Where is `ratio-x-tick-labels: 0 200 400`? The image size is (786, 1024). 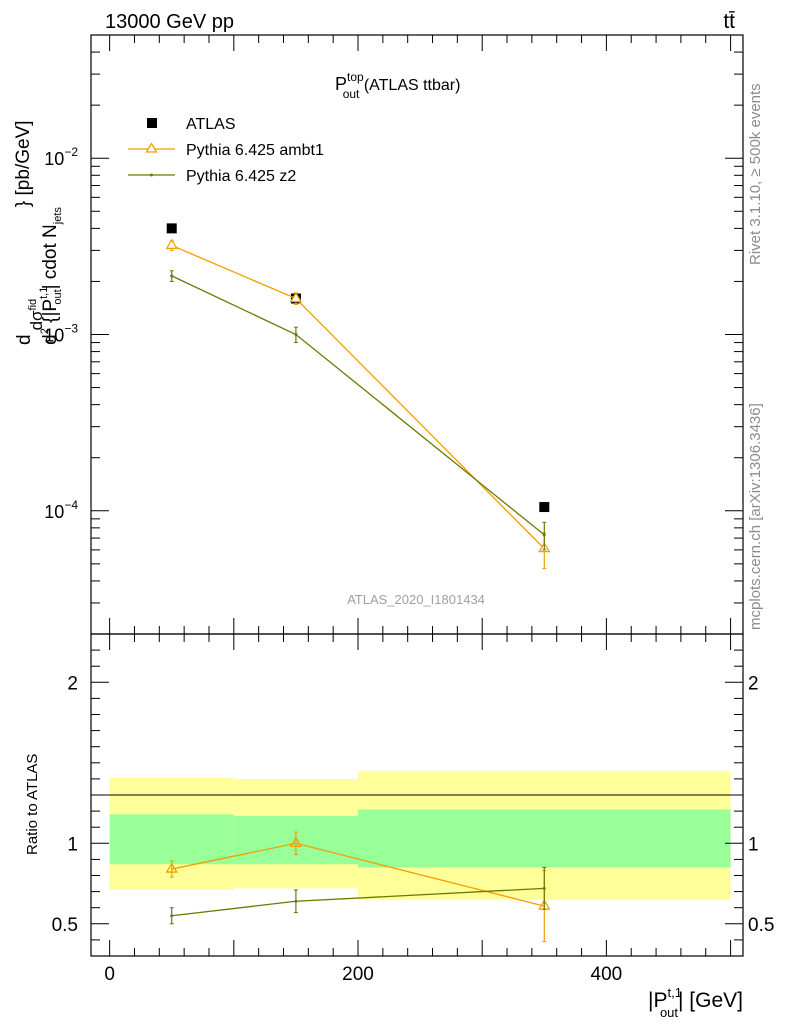 ratio-x-tick-labels: 0 200 400 is located at coordinates (363, 974).